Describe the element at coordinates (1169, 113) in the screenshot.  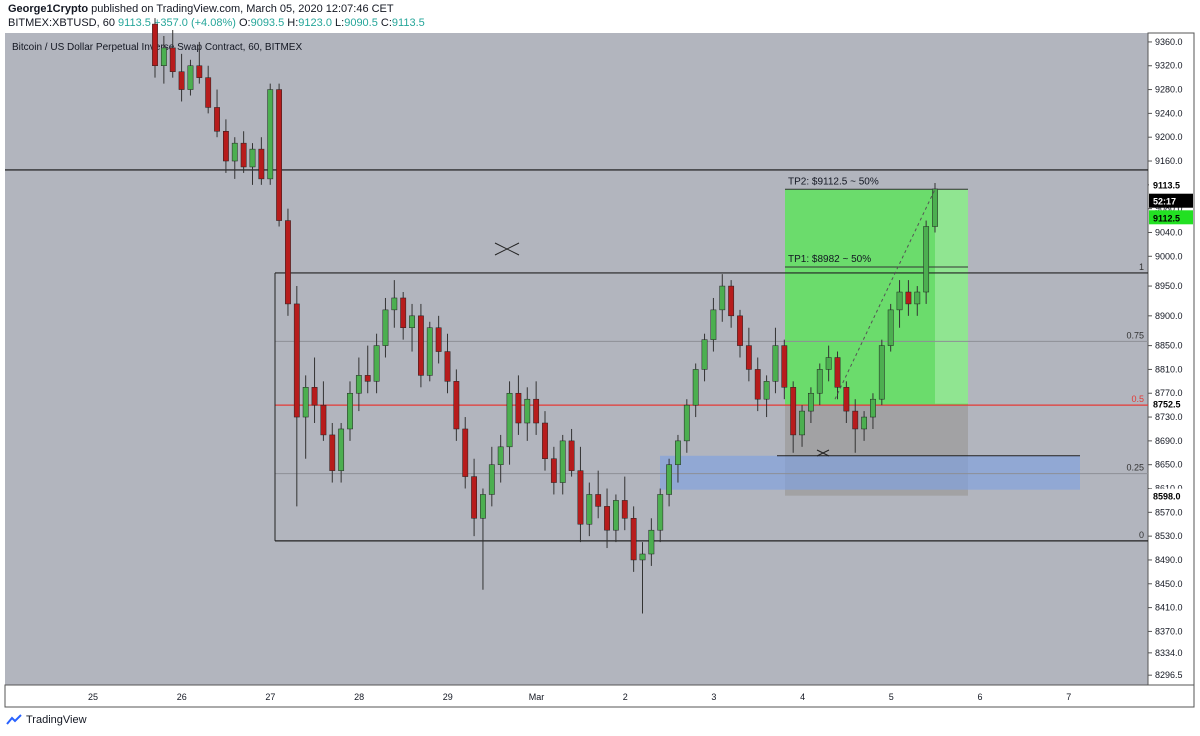
I see `price-tick-label: 9240.0` at that location.